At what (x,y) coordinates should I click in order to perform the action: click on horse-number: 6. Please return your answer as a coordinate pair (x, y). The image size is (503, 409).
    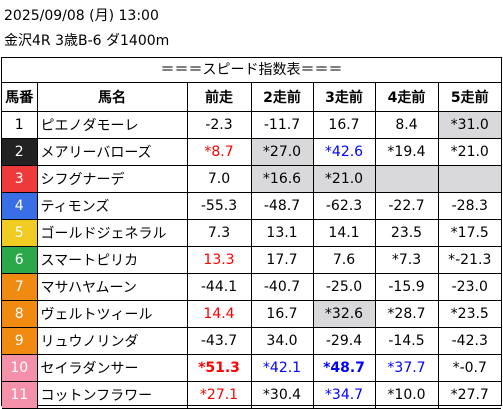
    Looking at the image, I should click on (20, 259).